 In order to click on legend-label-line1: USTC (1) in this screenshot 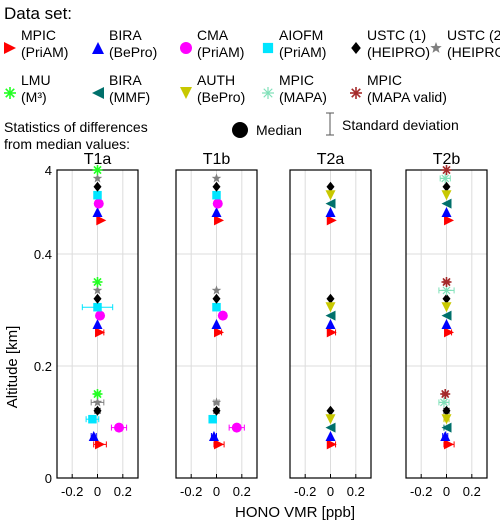, I will do `click(396, 35)`.